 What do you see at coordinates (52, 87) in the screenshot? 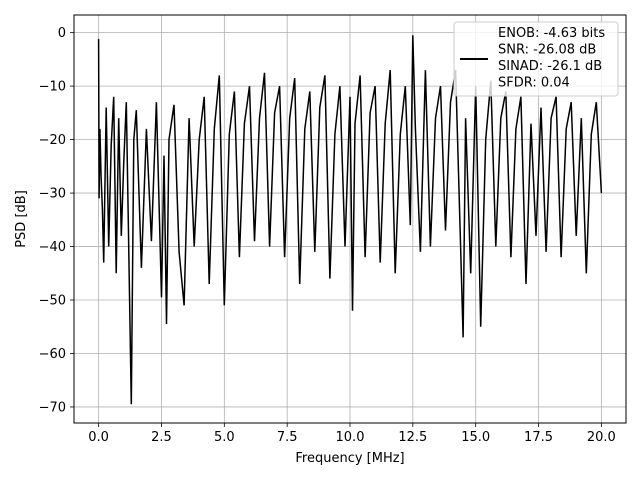
I see `y-tick-label: −10` at bounding box center [52, 87].